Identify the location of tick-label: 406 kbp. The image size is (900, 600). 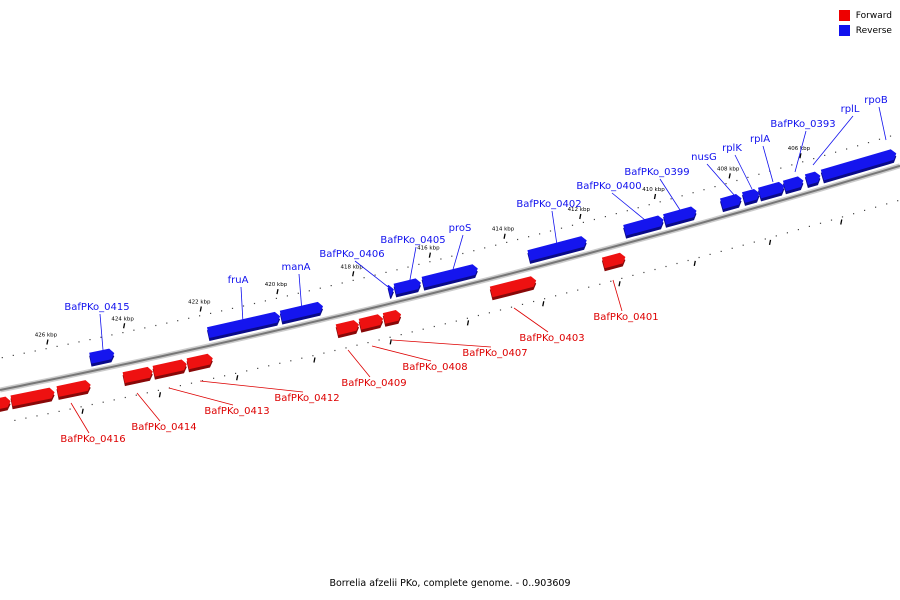
(799, 149).